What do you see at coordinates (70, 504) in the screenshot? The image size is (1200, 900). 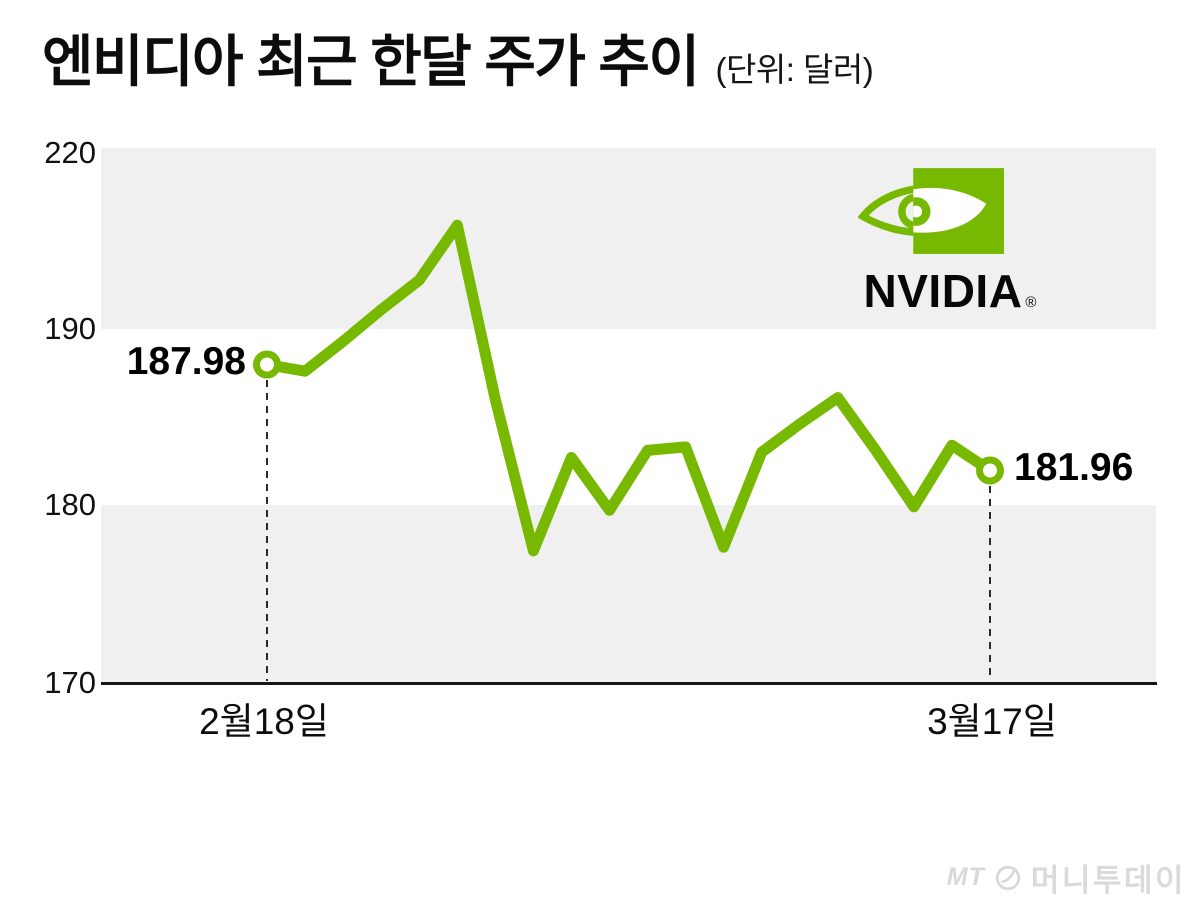 I see `y-tick-label-180: 180` at bounding box center [70, 504].